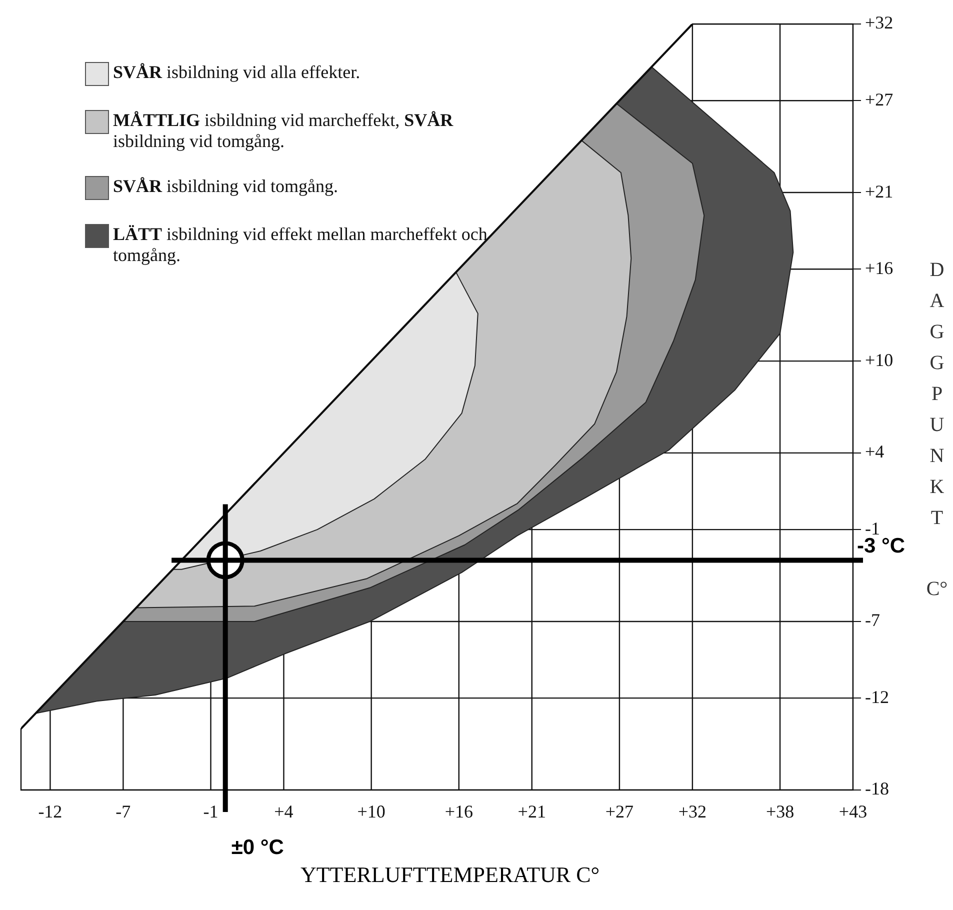 The image size is (953, 910). What do you see at coordinates (877, 788) in the screenshot?
I see `y-tick-label: -18` at bounding box center [877, 788].